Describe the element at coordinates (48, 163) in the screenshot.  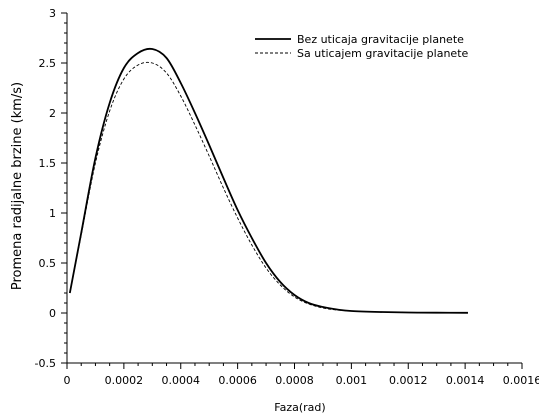
I see `y-tick-label: 1.5` at that location.